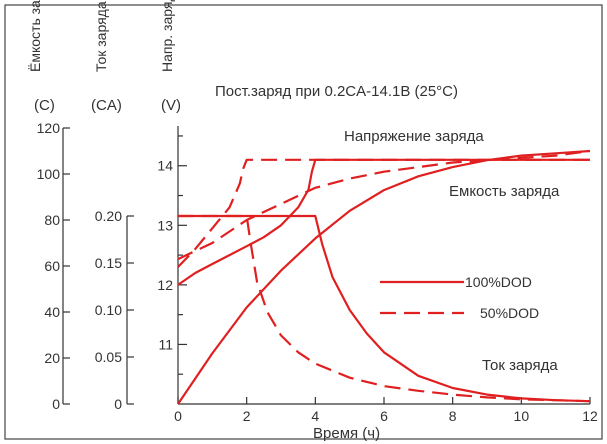 This screenshot has height=444, width=607. Describe the element at coordinates (108, 357) in the screenshot. I see `current-tick-label-1: 0.05` at that location.